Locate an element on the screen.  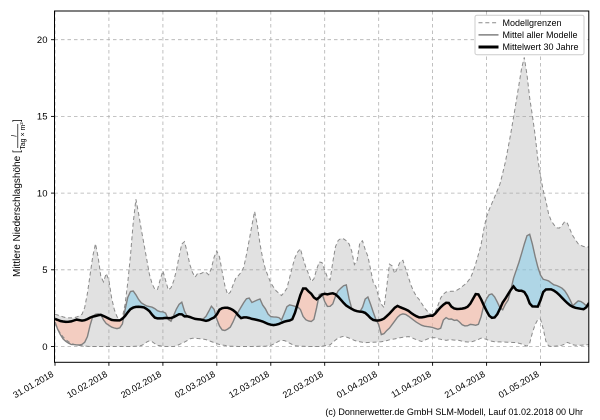
svg-text: l is located at coordinates (14, 136).